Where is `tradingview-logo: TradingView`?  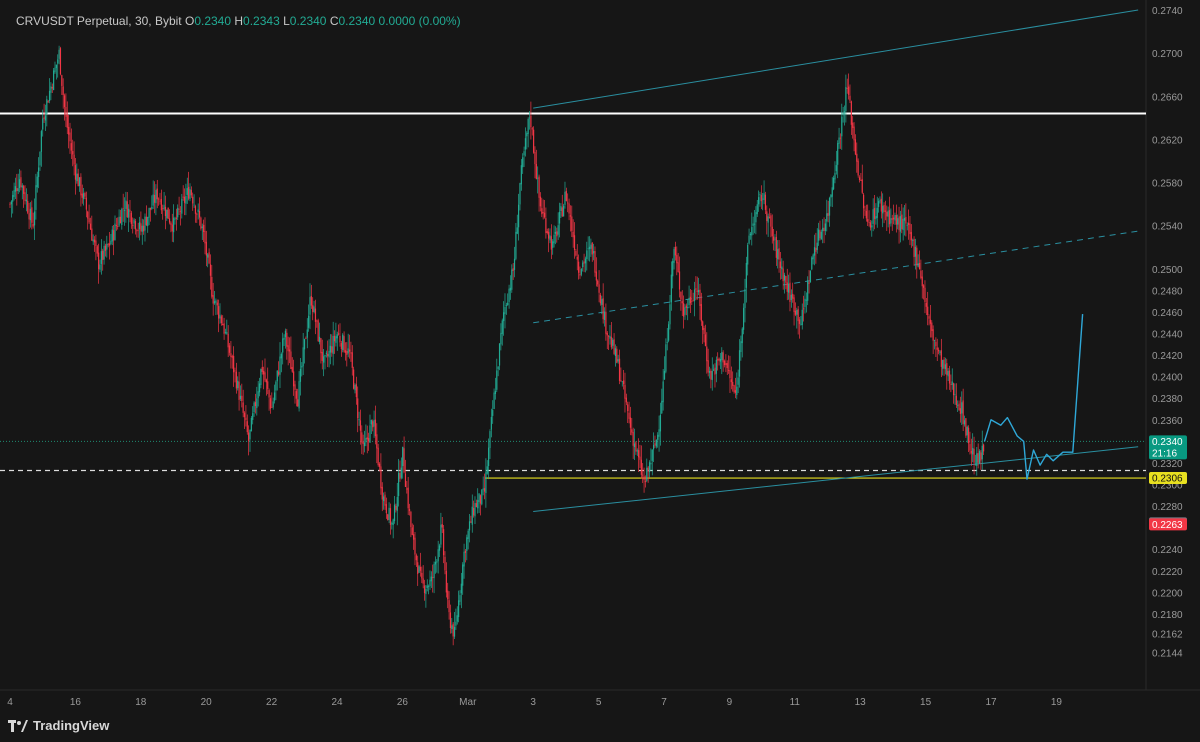
tradingview-logo: TradingView is located at coordinates (58, 725).